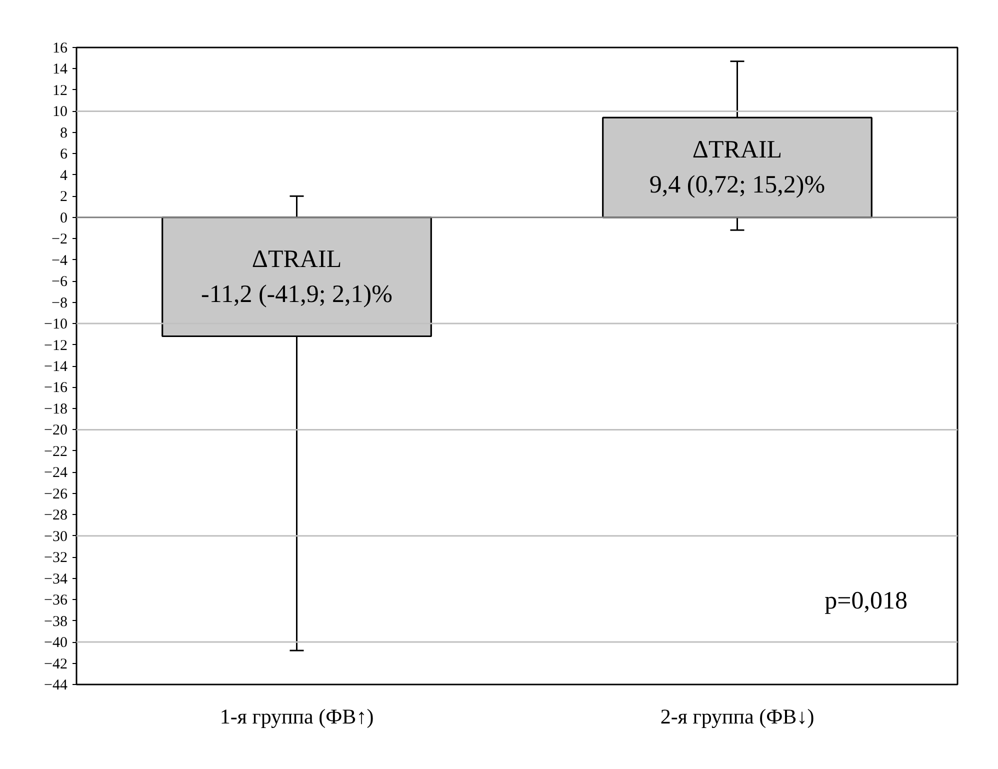  I want to click on y-tick-label: 0, so click(64, 218).